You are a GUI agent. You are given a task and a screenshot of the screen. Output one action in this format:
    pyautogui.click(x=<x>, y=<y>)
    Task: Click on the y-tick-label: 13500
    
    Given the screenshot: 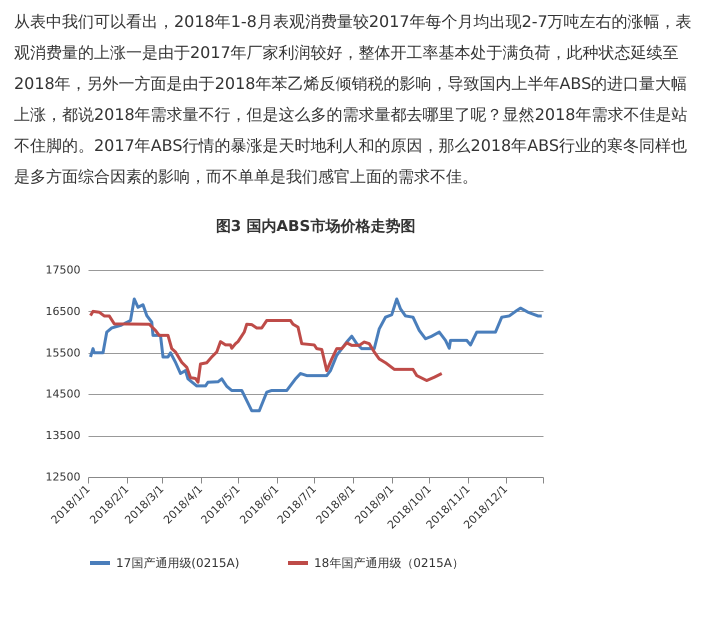 What is the action you would take?
    pyautogui.click(x=63, y=435)
    